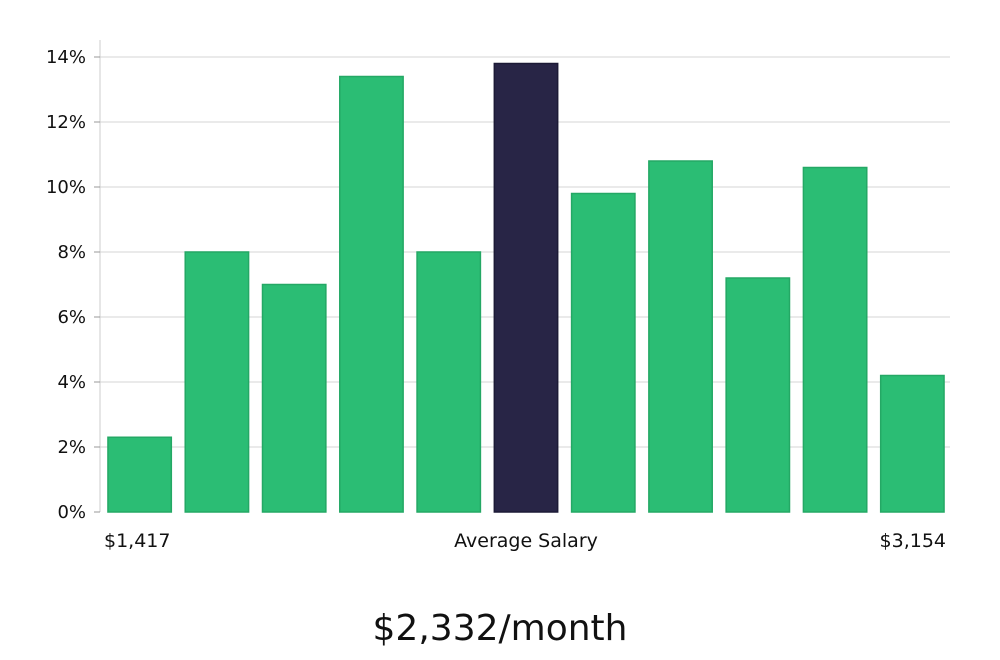 The width and height of the screenshot is (1000, 660). Describe the element at coordinates (71, 252) in the screenshot. I see `y-tick-label: 8%` at that location.